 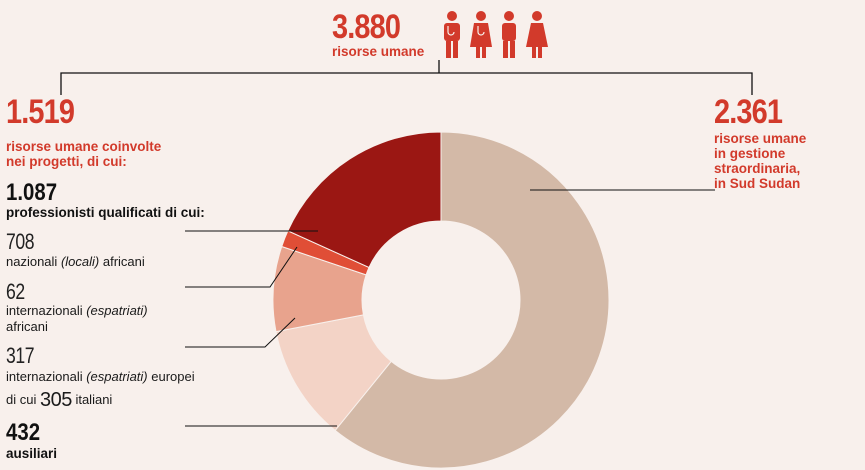 What do you see at coordinates (40, 112) in the screenshot?
I see `left-value: 1.519` at bounding box center [40, 112].